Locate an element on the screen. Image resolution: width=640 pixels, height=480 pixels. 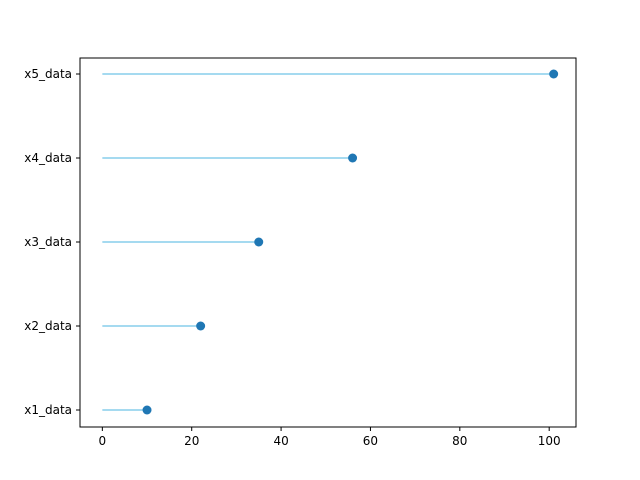
x-tick-label: 60 is located at coordinates (370, 441).